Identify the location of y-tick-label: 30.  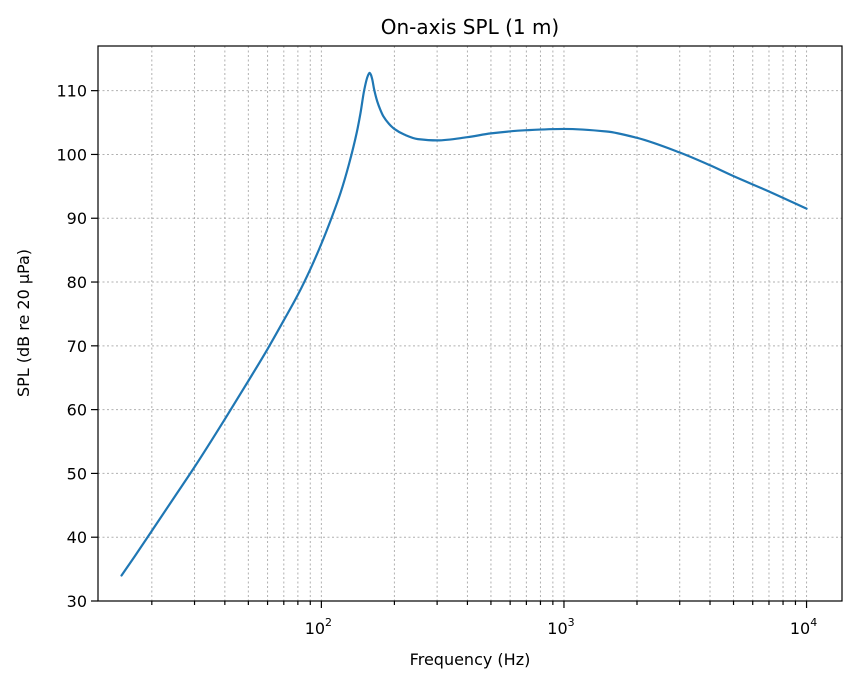
(77, 601).